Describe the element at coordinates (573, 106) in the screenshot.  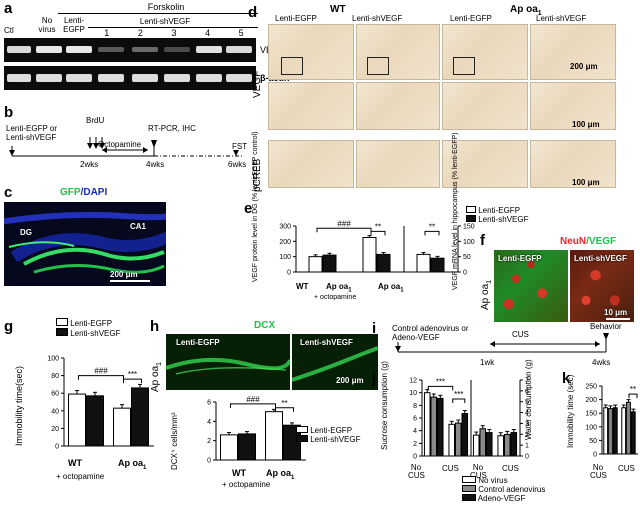
I see `d-img-r2c4` at that location.